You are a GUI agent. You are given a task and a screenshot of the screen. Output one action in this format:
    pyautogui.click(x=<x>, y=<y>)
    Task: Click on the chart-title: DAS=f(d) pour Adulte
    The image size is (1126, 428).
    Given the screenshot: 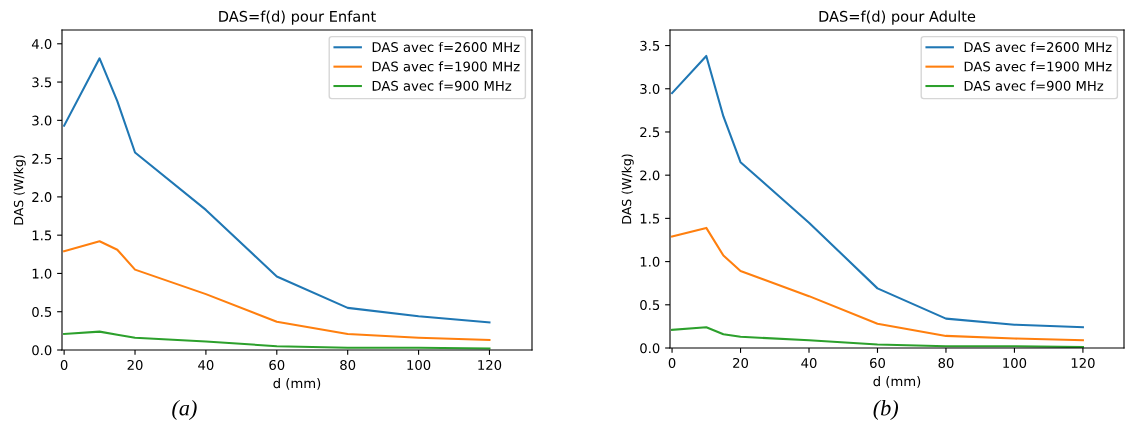 What is the action you would take?
    pyautogui.click(x=897, y=17)
    